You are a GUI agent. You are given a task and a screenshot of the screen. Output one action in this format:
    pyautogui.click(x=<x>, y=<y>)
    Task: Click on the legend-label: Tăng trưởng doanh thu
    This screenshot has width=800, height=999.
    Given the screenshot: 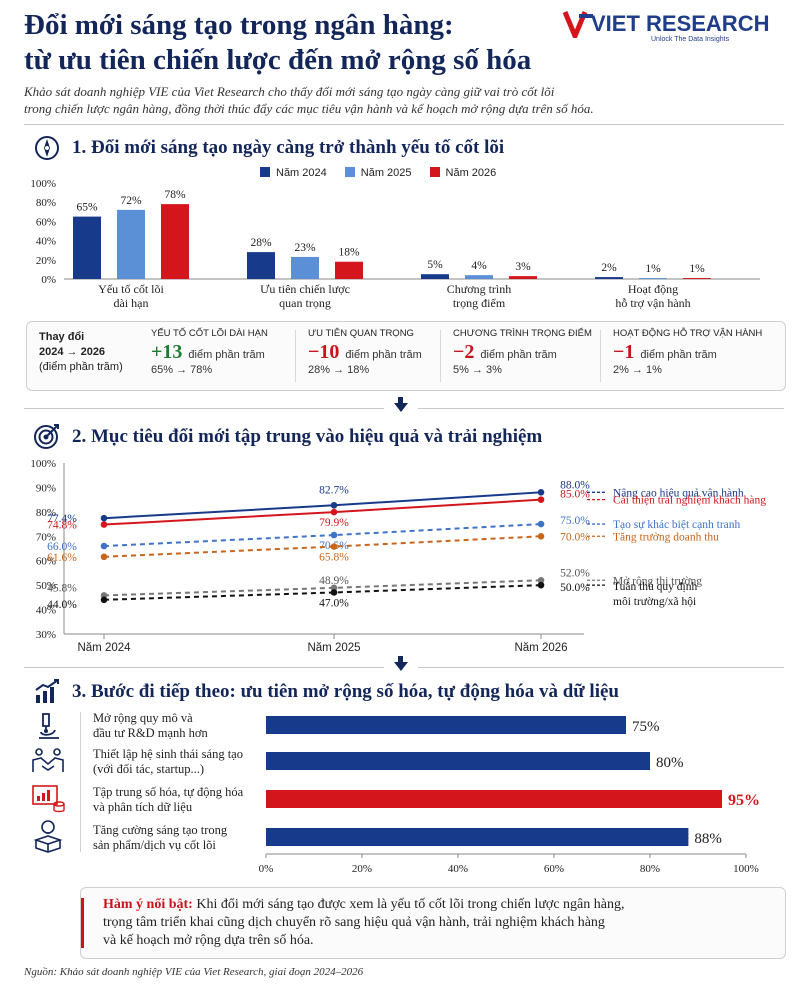 What is the action you would take?
    pyautogui.click(x=666, y=537)
    